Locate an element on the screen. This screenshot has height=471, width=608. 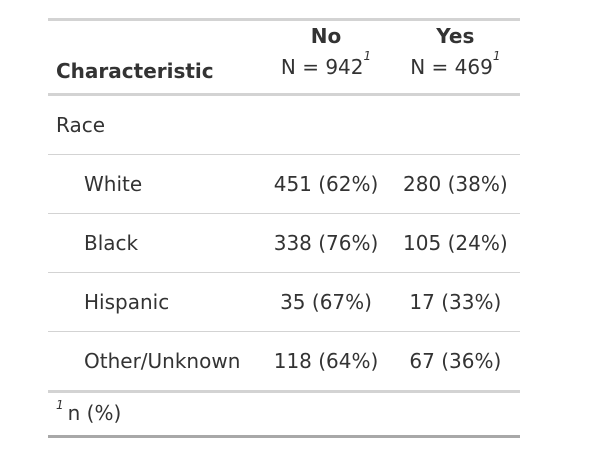
table-header: Characteristic No N = 9421 Yes N = 4691 is located at coordinates (284, 57).